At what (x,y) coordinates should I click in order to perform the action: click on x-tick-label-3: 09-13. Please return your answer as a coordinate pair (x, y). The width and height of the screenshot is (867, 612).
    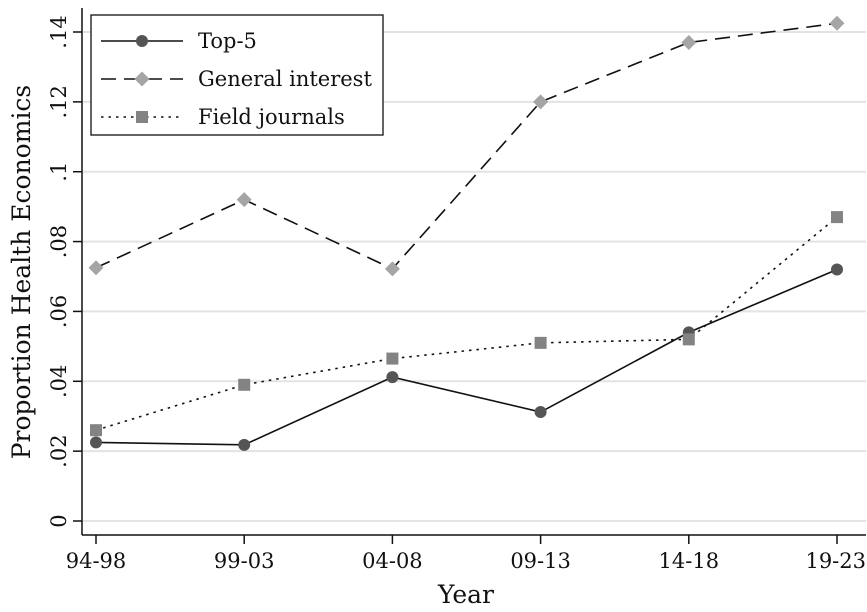
    Looking at the image, I should click on (540, 561).